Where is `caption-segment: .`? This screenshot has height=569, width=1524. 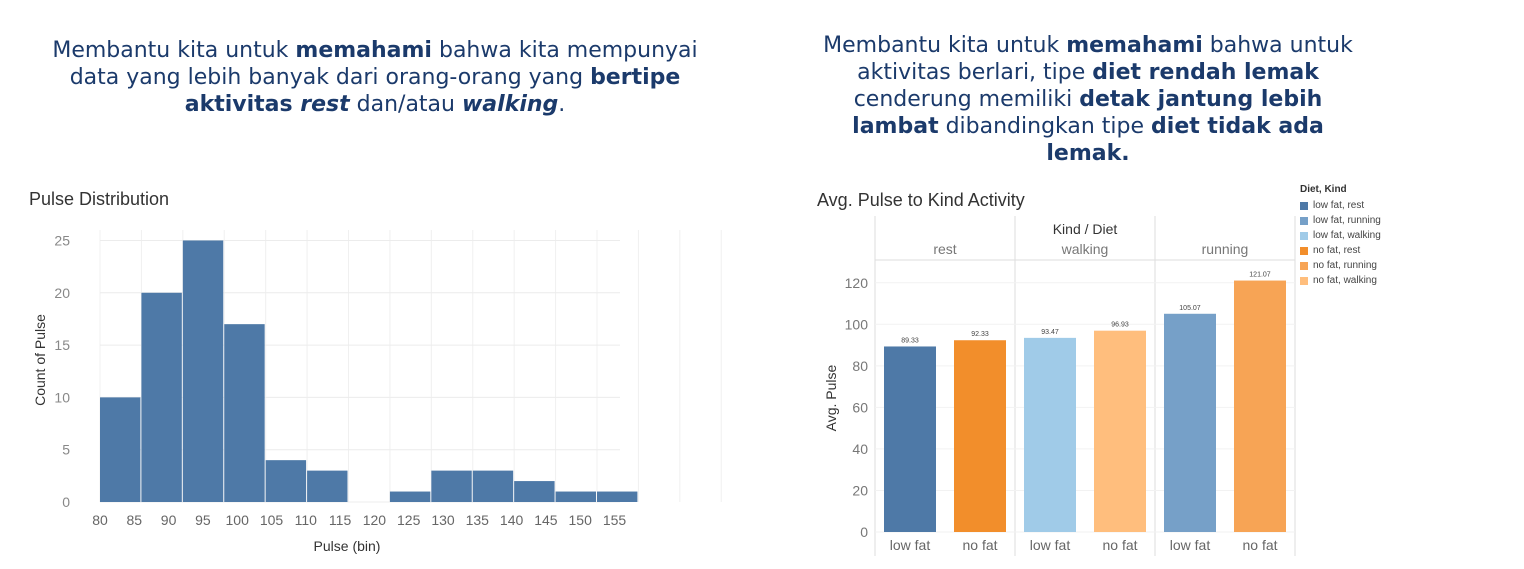 caption-segment: . is located at coordinates (562, 104).